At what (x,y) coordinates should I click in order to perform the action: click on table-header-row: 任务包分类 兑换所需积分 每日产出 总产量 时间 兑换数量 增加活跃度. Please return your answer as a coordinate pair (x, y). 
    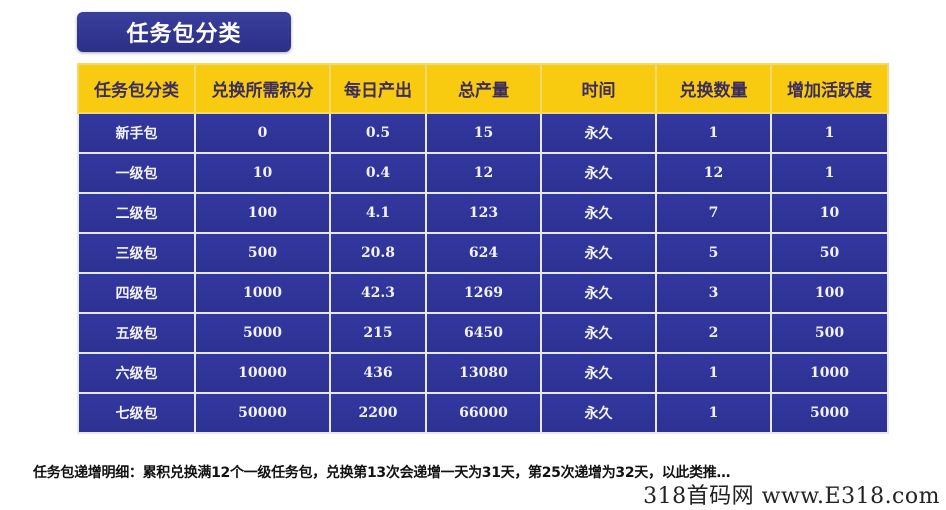
    Looking at the image, I should click on (483, 88).